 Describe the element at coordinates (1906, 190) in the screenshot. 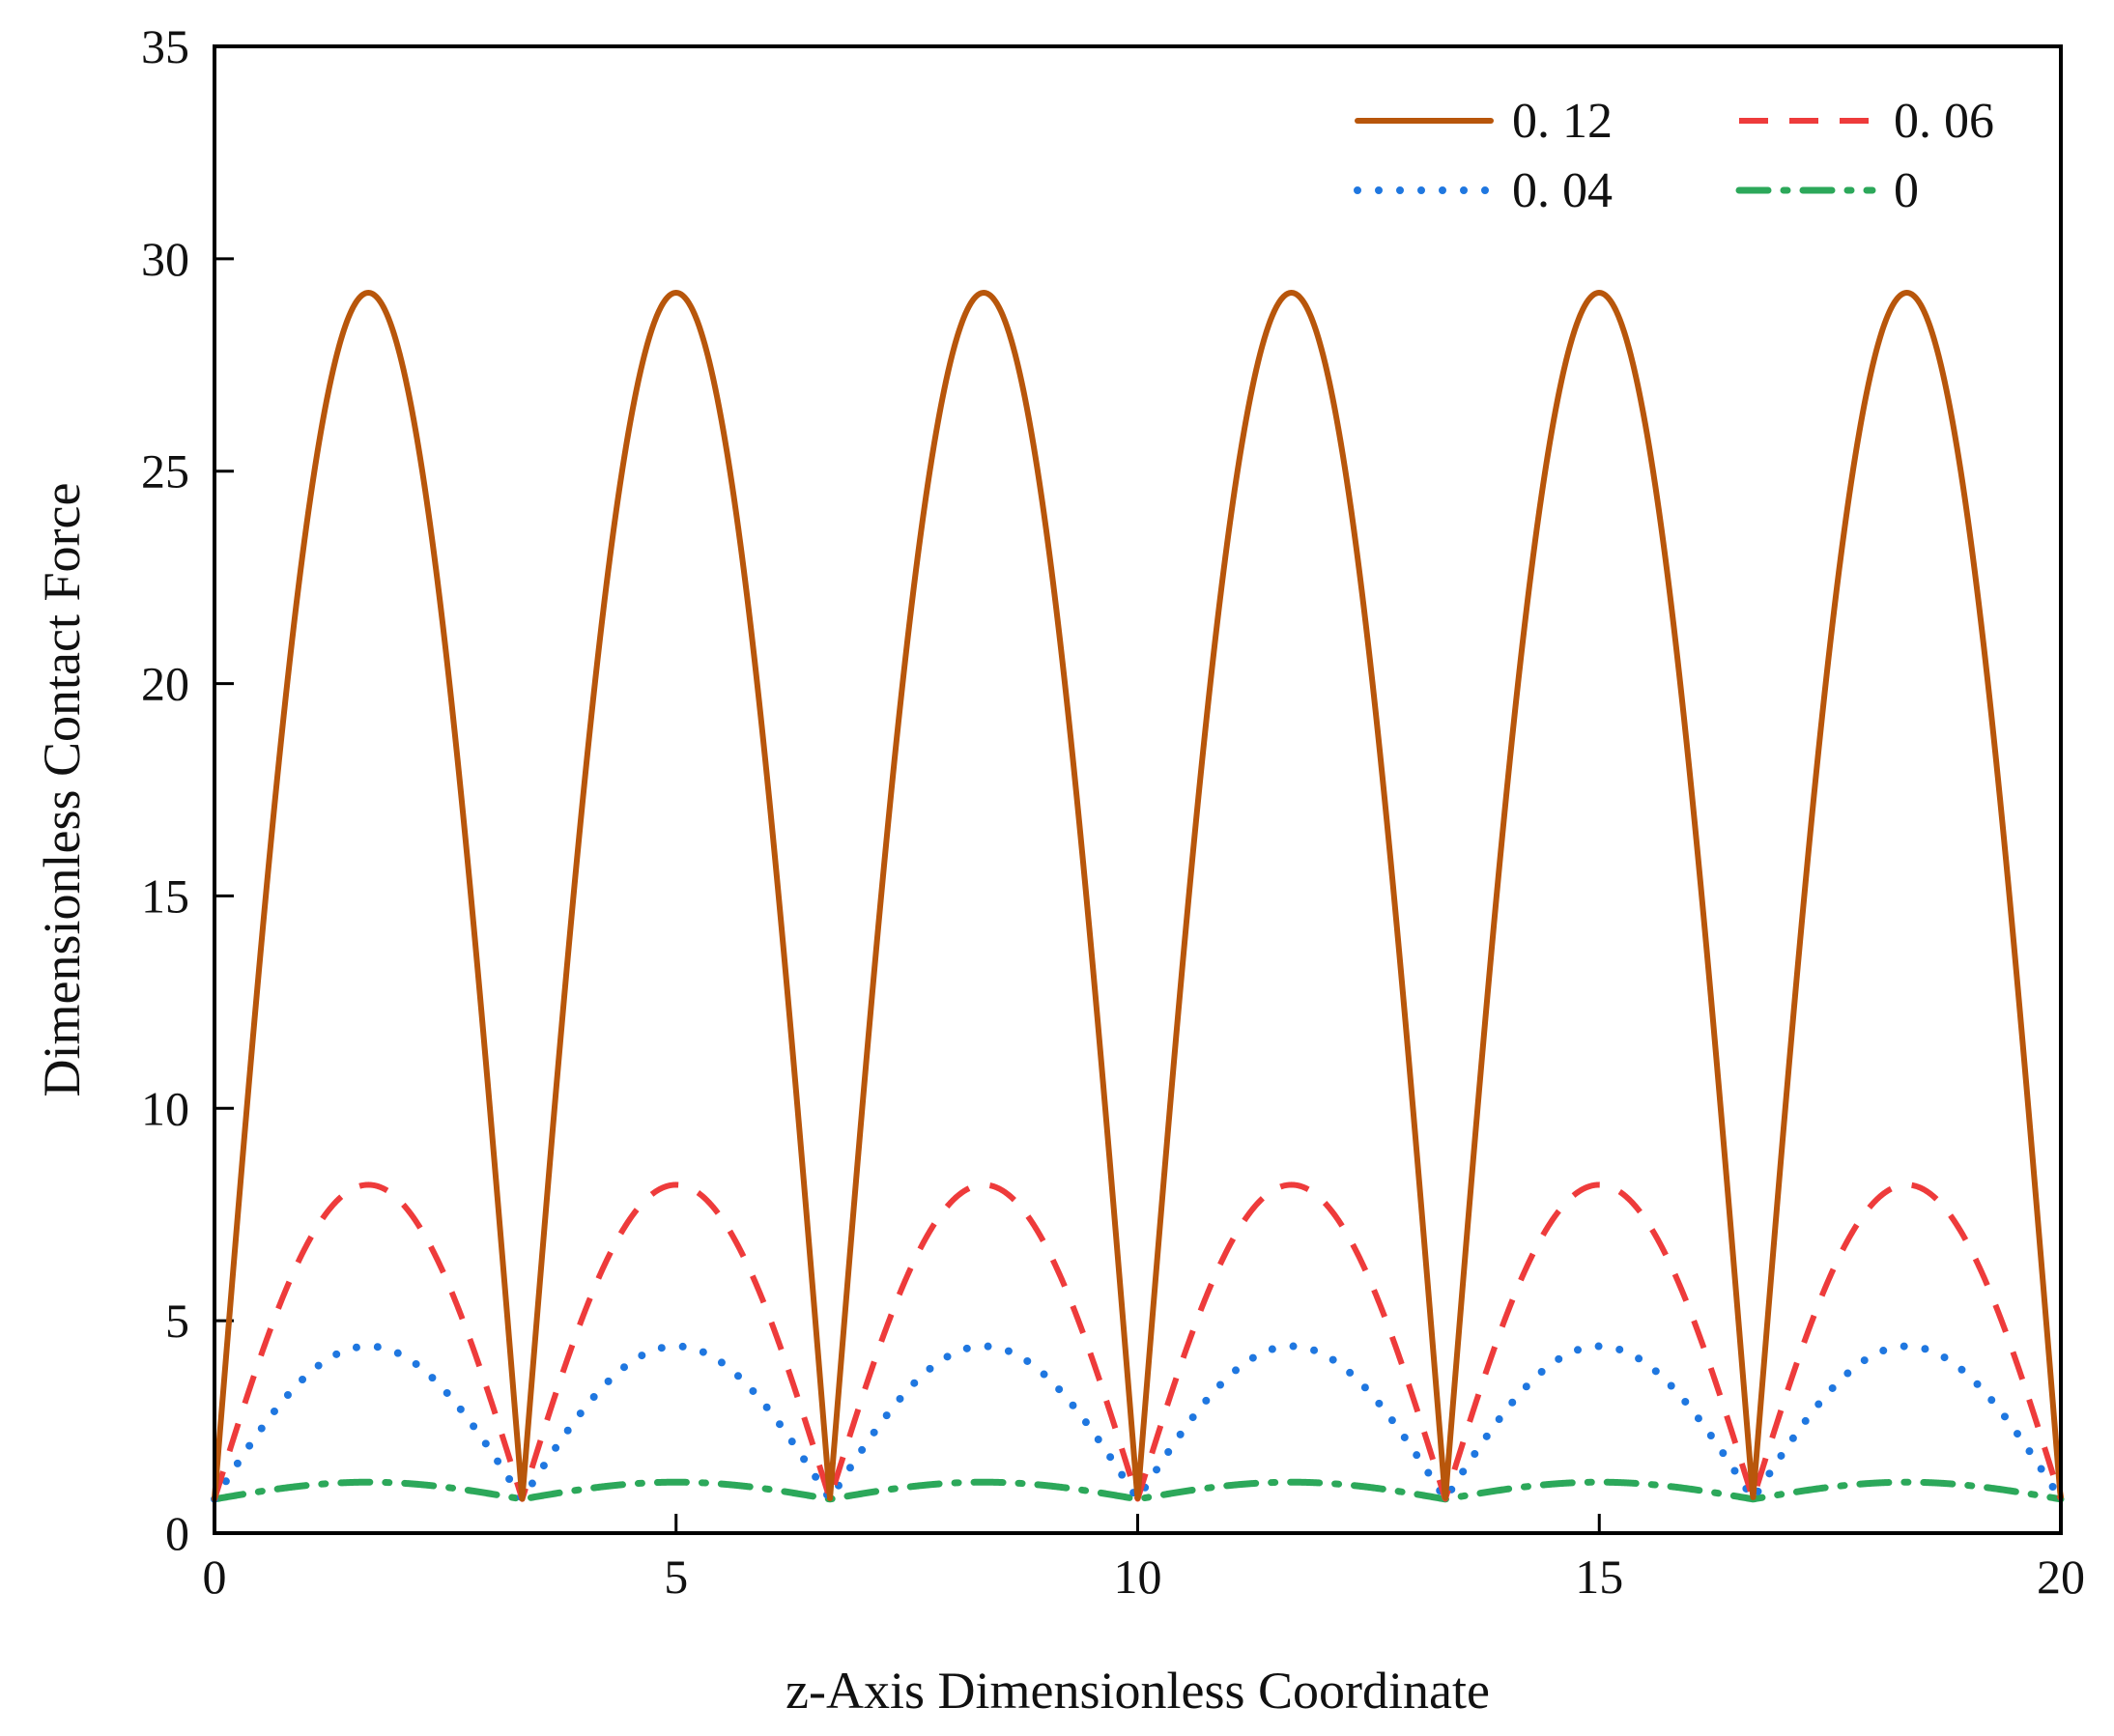

I see `legend-label-3: 0` at that location.